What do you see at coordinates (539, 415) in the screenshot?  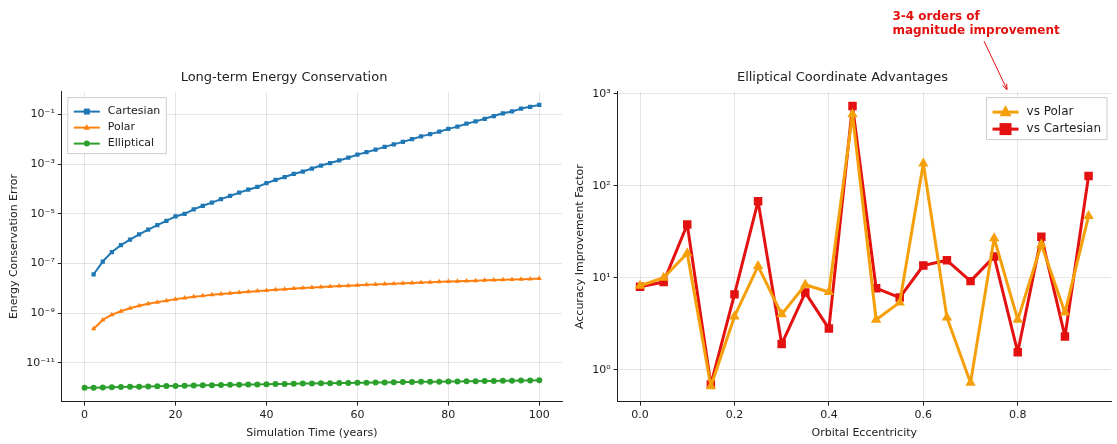 I see `x-tick-label: 100` at bounding box center [539, 415].